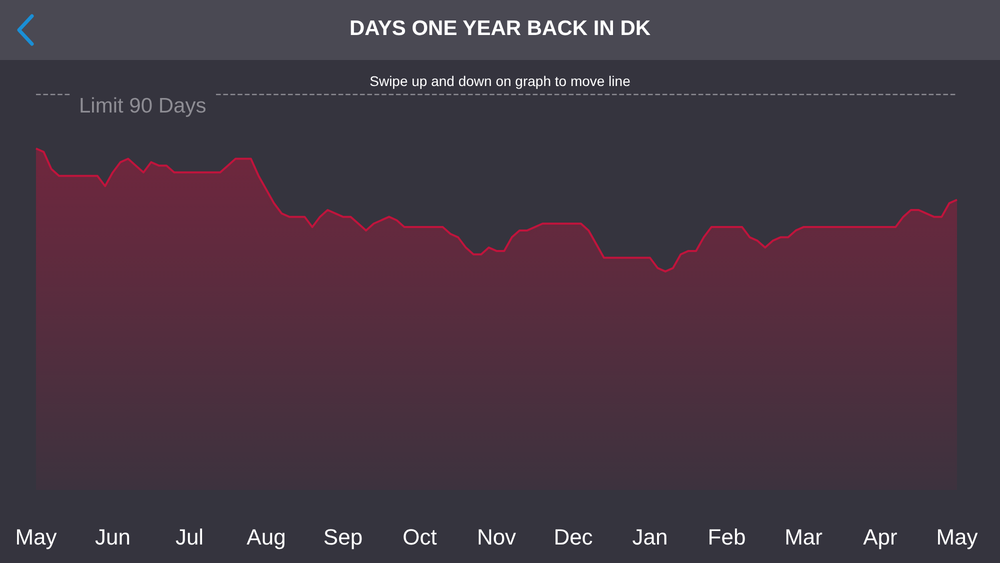 This screenshot has width=1000, height=563. What do you see at coordinates (650, 537) in the screenshot?
I see `x-tick-label: Jan` at bounding box center [650, 537].